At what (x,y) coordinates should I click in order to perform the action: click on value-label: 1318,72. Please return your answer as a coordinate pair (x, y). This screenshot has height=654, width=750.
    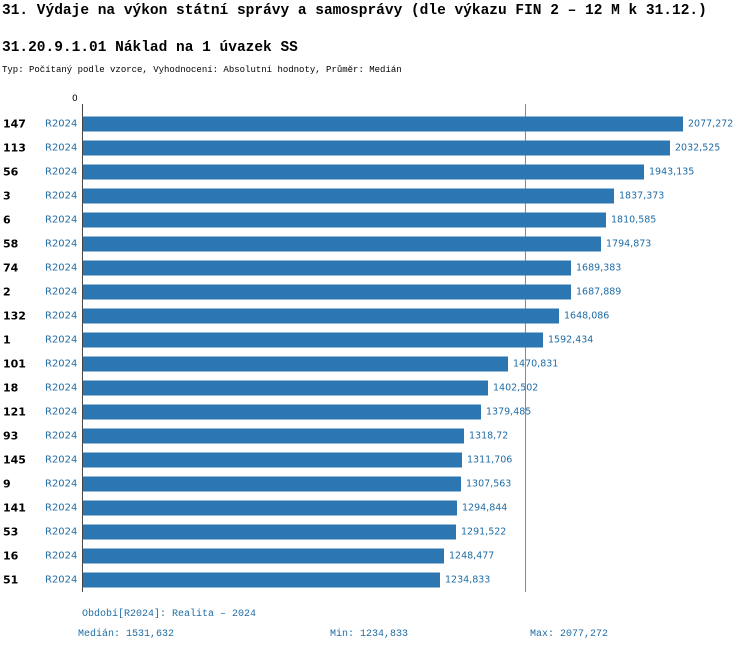
    Looking at the image, I should click on (489, 436).